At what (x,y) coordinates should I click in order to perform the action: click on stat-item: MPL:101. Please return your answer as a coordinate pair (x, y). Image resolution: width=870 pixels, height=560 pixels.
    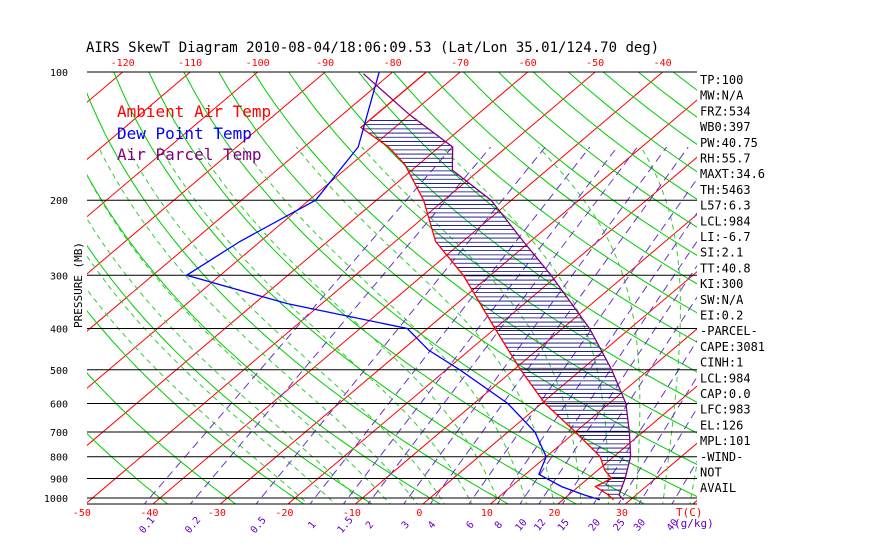
    Looking at the image, I should click on (725, 441).